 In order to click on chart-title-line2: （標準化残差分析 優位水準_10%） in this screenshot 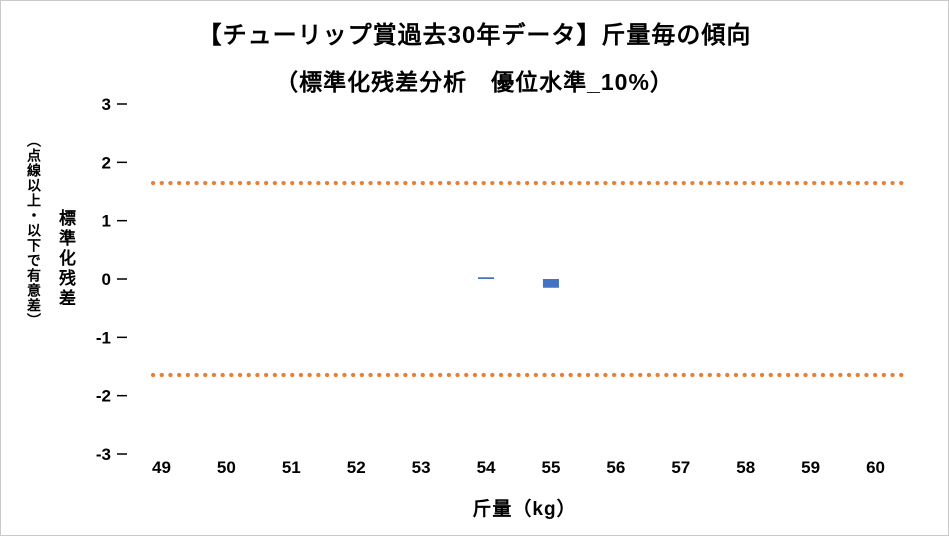, I will do `click(474, 82)`.